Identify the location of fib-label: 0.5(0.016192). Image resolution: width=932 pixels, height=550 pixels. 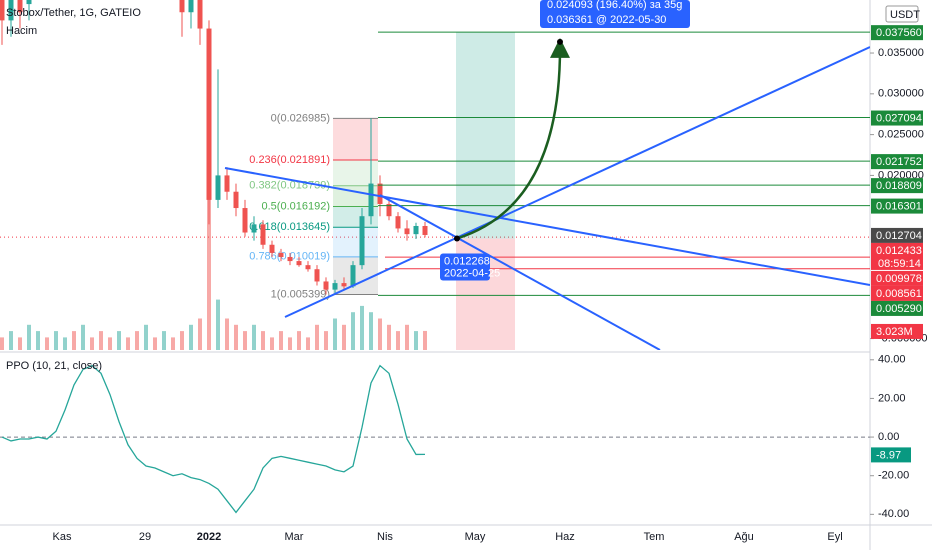
(296, 206).